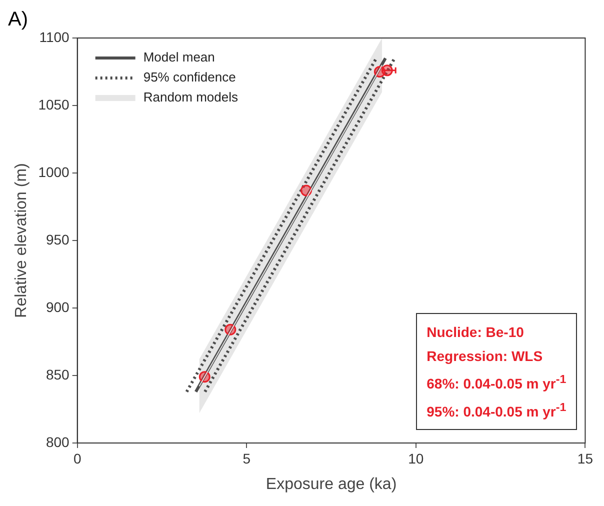  Describe the element at coordinates (21, 240) in the screenshot. I see `y-axis-title: Relative elevation (m)` at that location.